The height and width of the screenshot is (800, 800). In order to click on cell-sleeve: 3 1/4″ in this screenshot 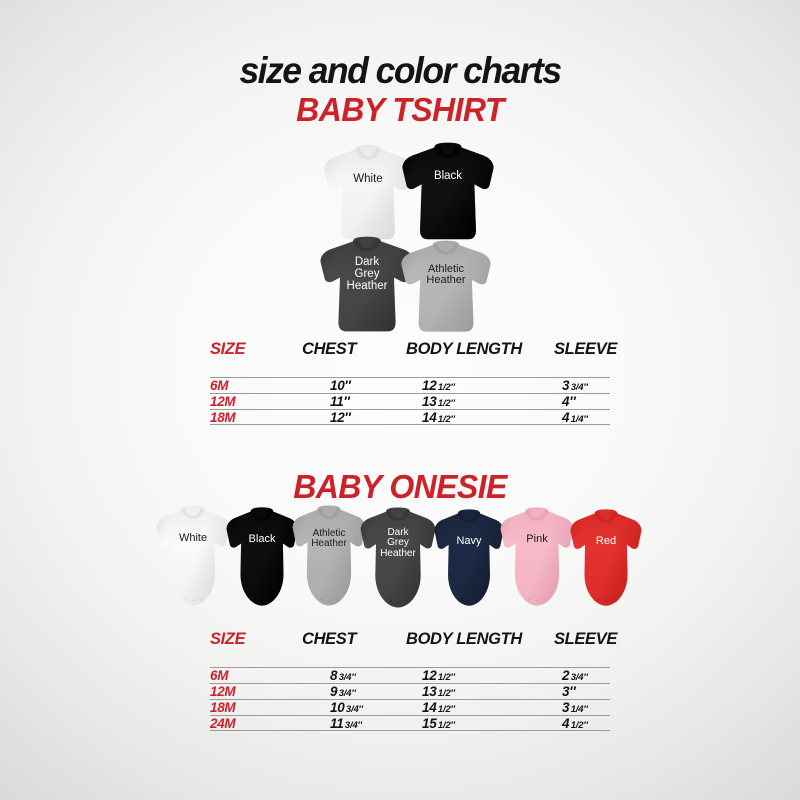, I will do `click(575, 707)`.